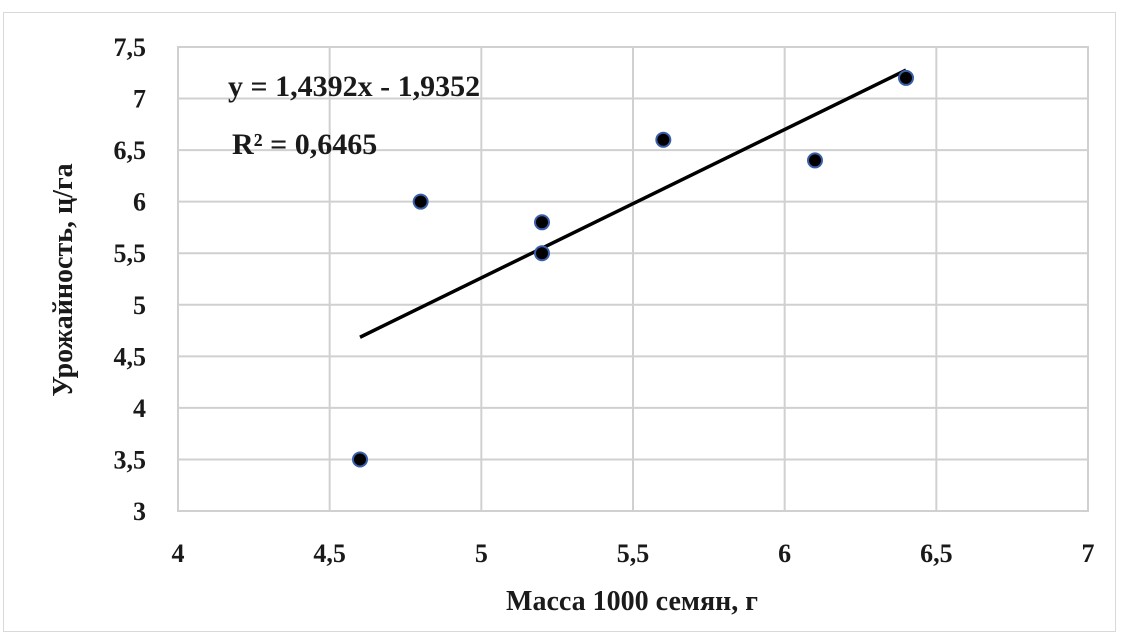 This screenshot has width=1121, height=635. I want to click on y-tick-label-0: 3, so click(139, 511).